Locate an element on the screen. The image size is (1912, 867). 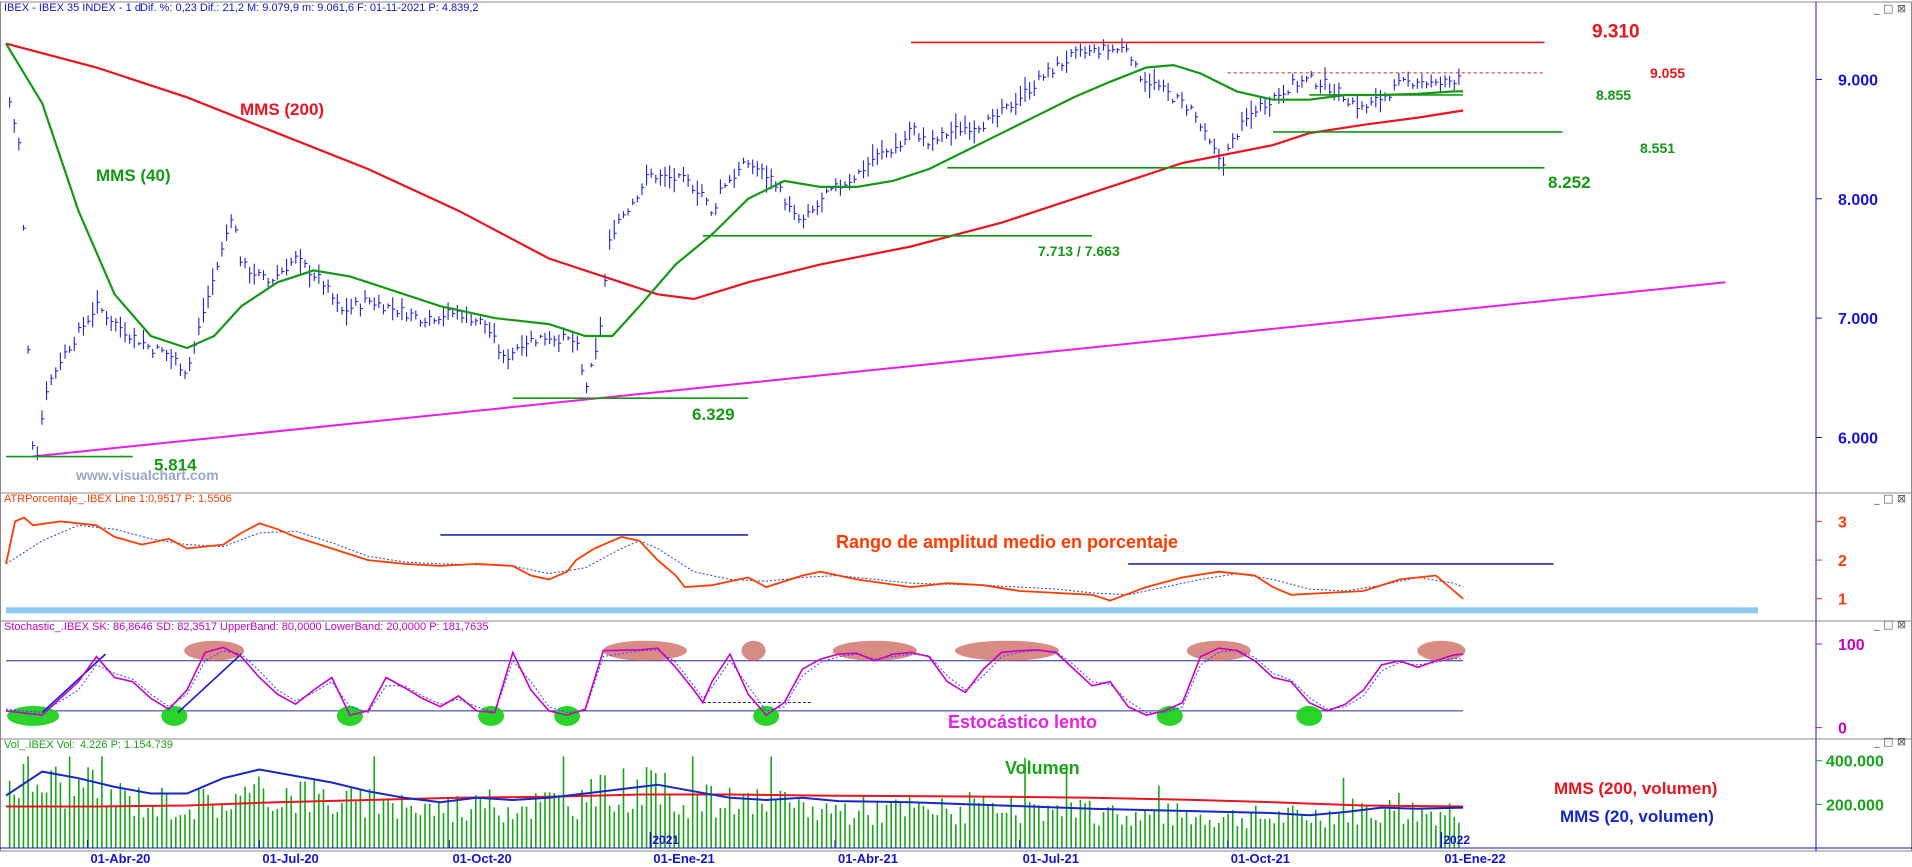
price-ytick-label: 7.000 is located at coordinates (1858, 319).